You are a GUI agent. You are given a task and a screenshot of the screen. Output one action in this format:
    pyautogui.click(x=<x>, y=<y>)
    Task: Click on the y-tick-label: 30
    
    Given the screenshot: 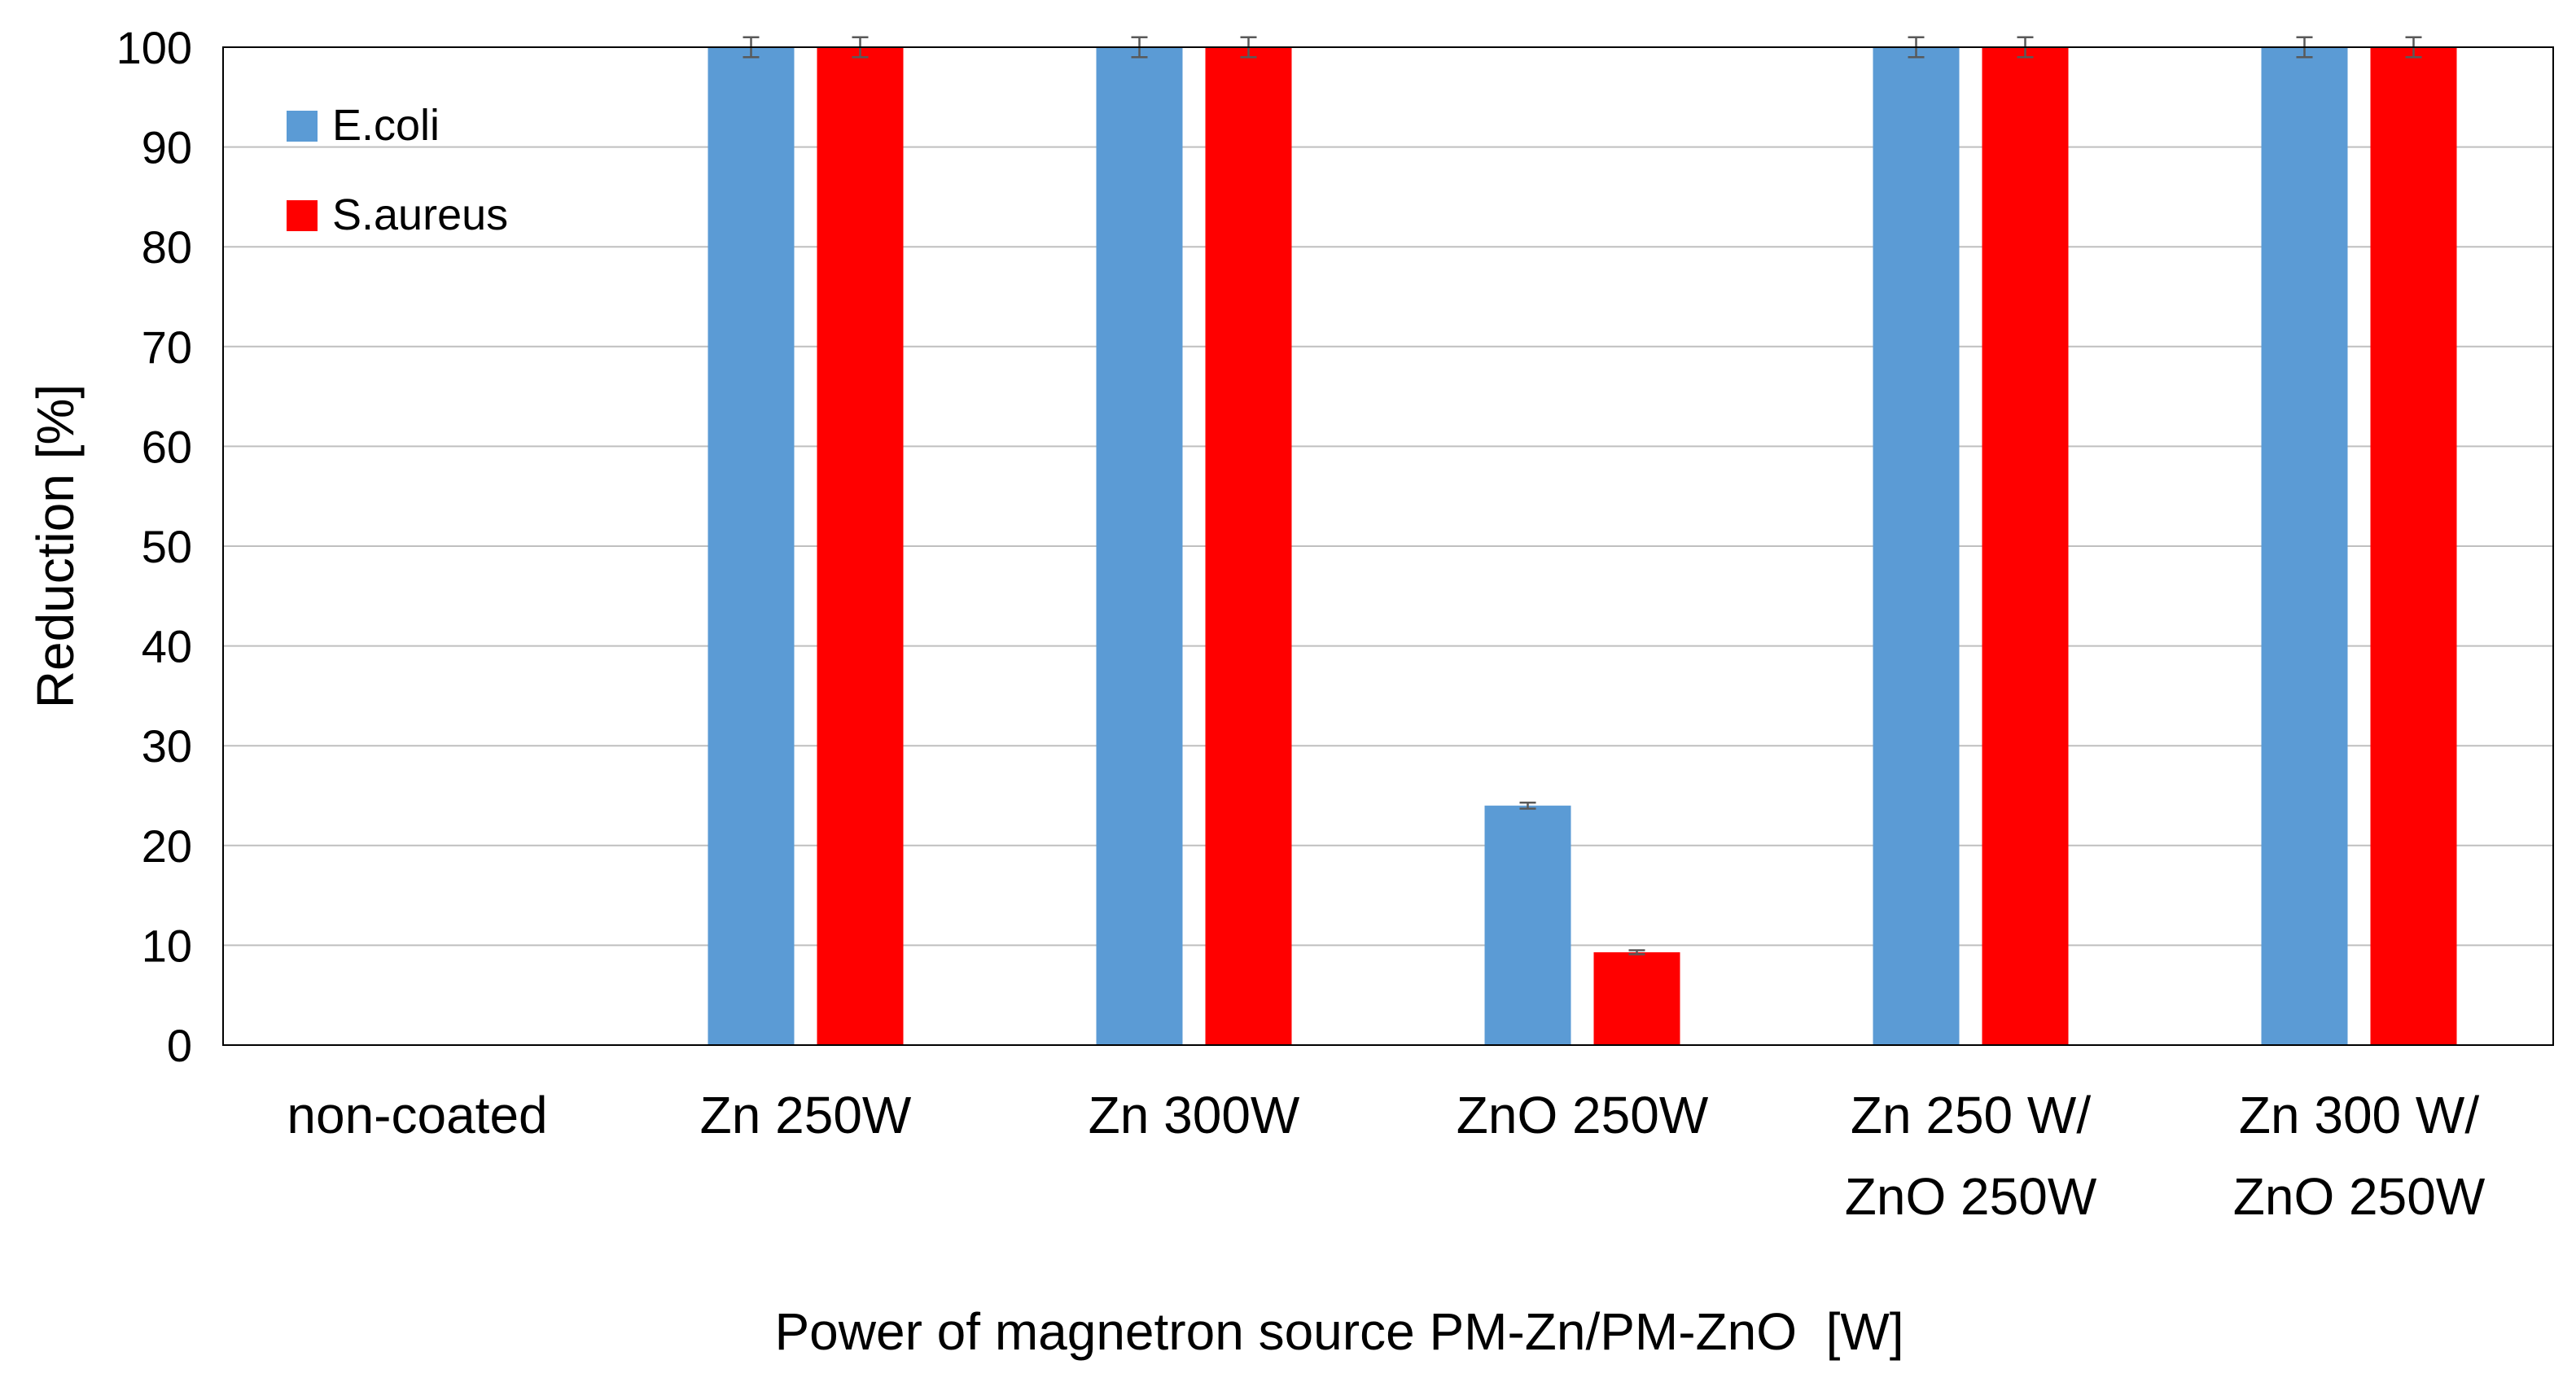 What is the action you would take?
    pyautogui.click(x=167, y=746)
    